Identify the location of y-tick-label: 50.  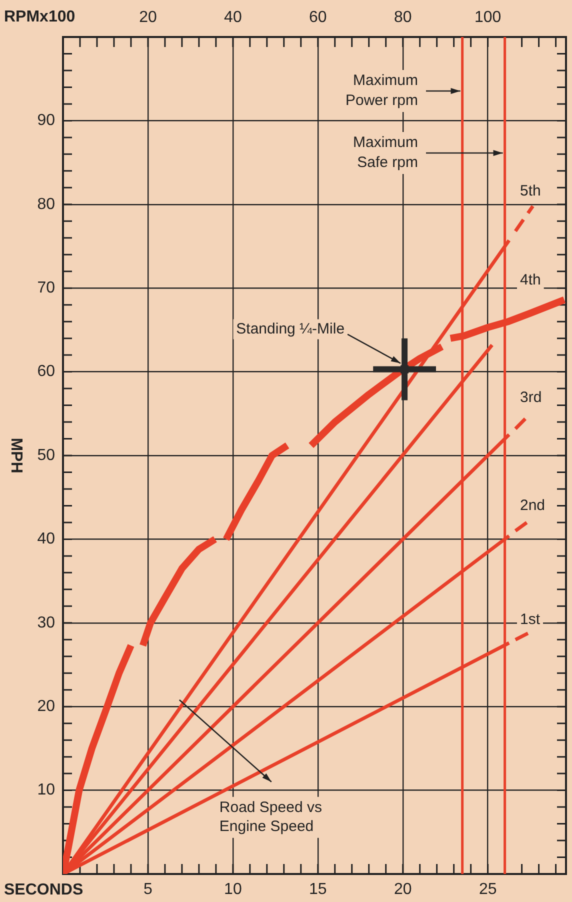
(46, 455).